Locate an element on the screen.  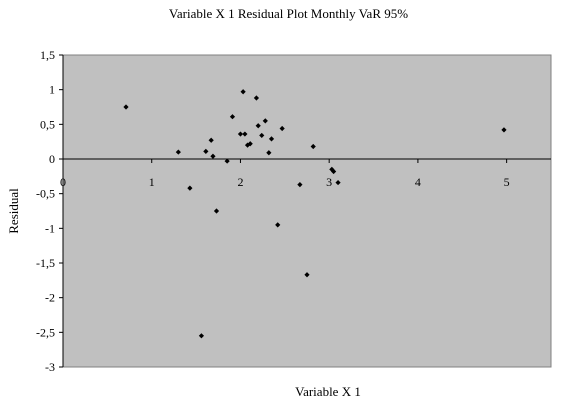
y-tick-label: -1 is located at coordinates (50, 228).